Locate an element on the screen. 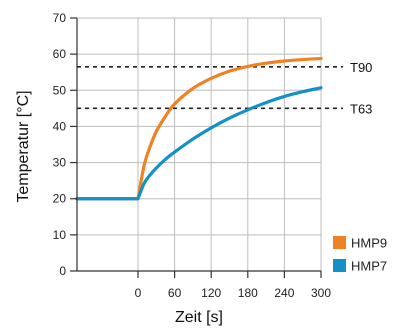 Image resolution: width=397 pixels, height=329 pixels. legend-swatch-hmp9 is located at coordinates (339, 242).